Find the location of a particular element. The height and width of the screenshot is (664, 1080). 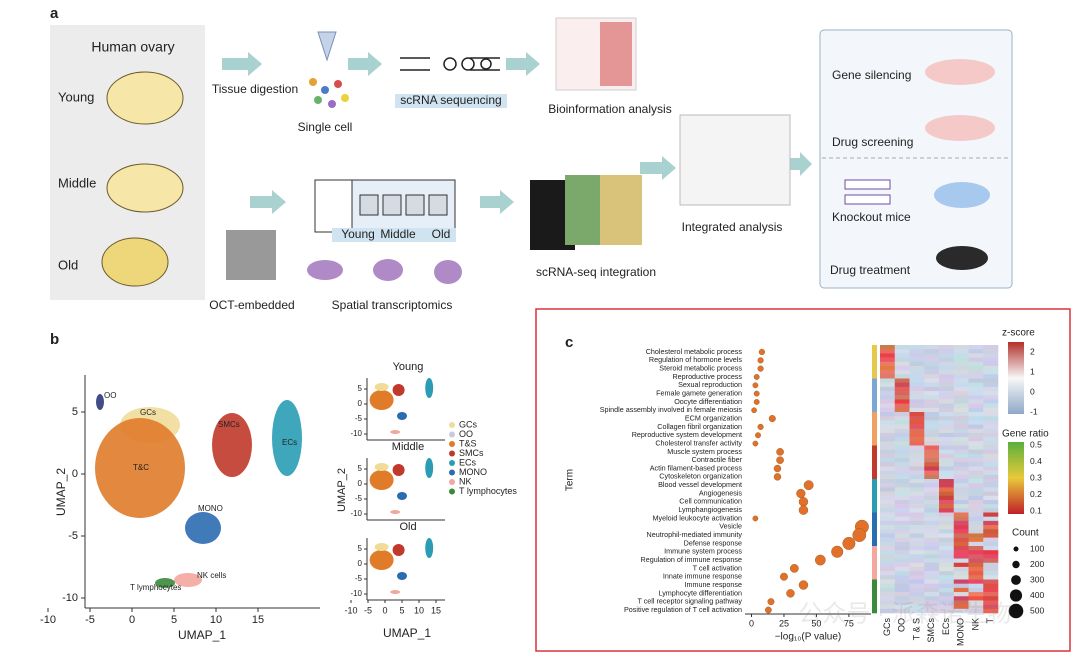

label: 5 is located at coordinates (360, 468).